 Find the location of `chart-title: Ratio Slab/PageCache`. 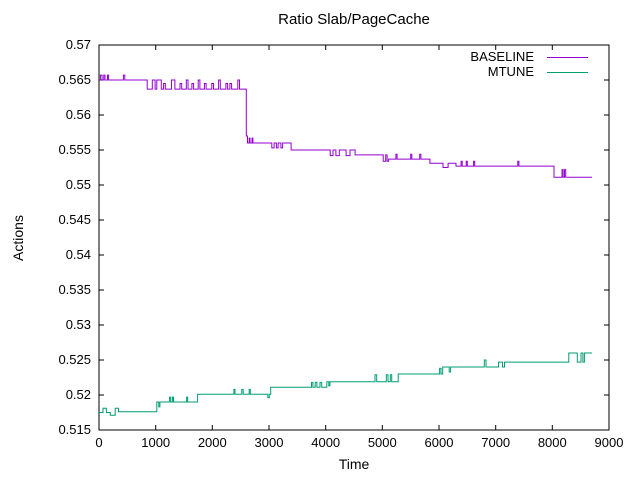

chart-title: Ratio Slab/PageCache is located at coordinates (354, 19).